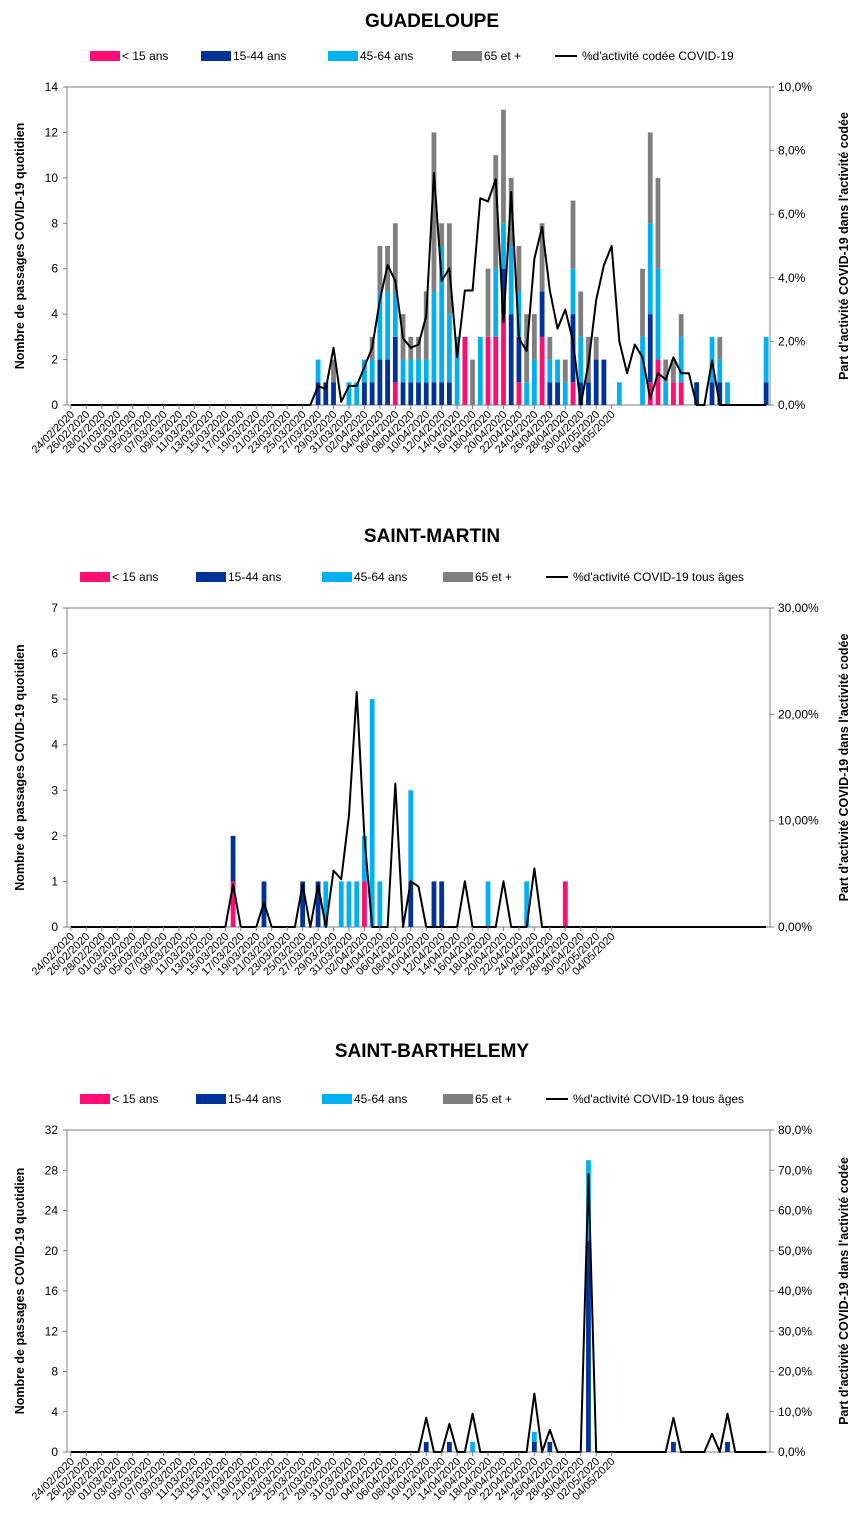  I want to click on y2-tick-label: 50,0%, so click(795, 1251).